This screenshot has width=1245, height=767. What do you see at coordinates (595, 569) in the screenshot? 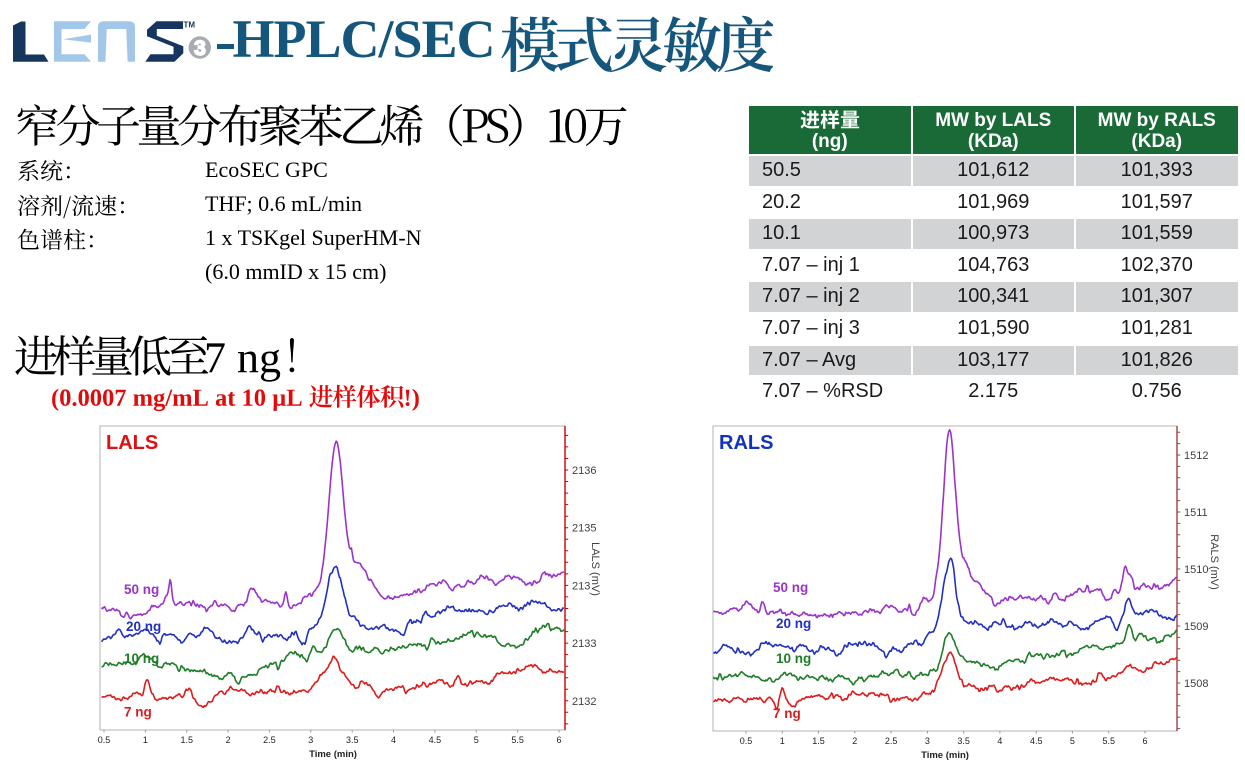
I see `svg-text: LALS (mV)` at bounding box center [595, 569].